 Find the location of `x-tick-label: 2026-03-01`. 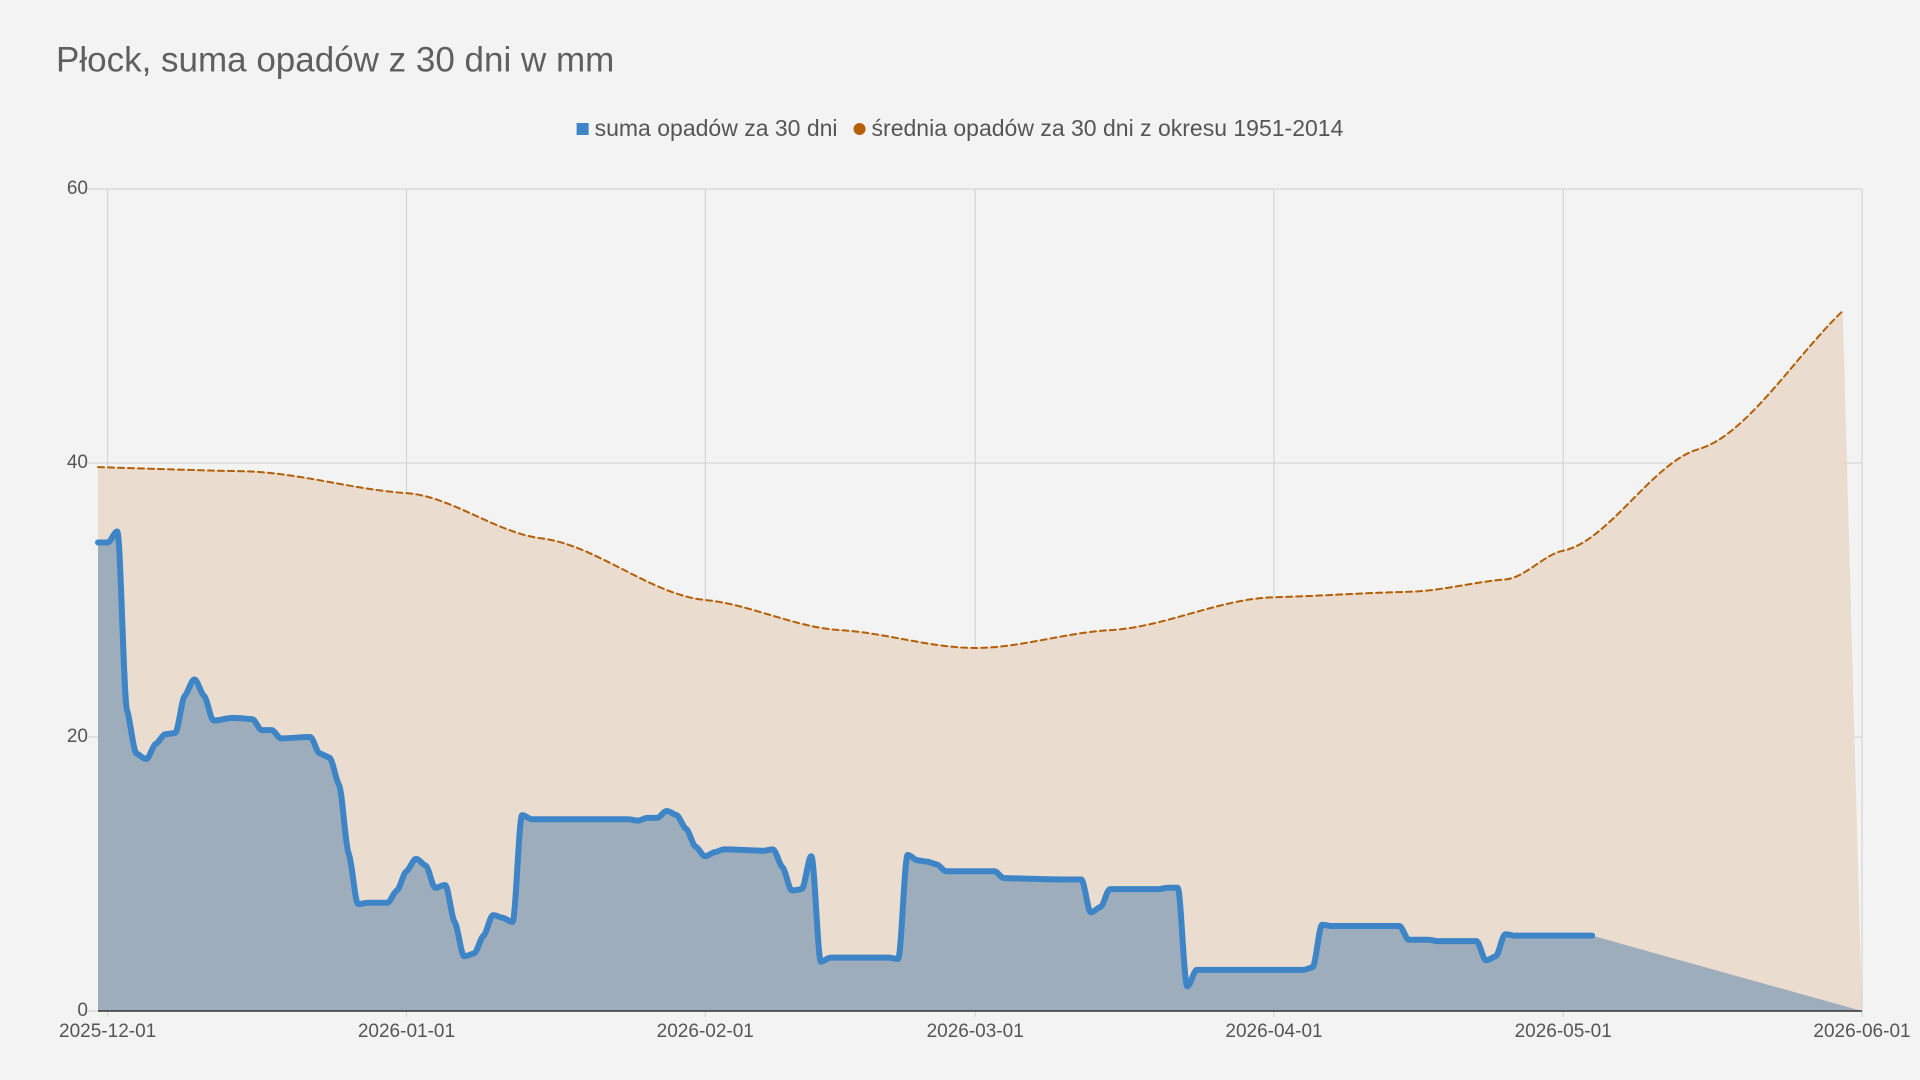

x-tick-label: 2026-03-01 is located at coordinates (975, 1031).